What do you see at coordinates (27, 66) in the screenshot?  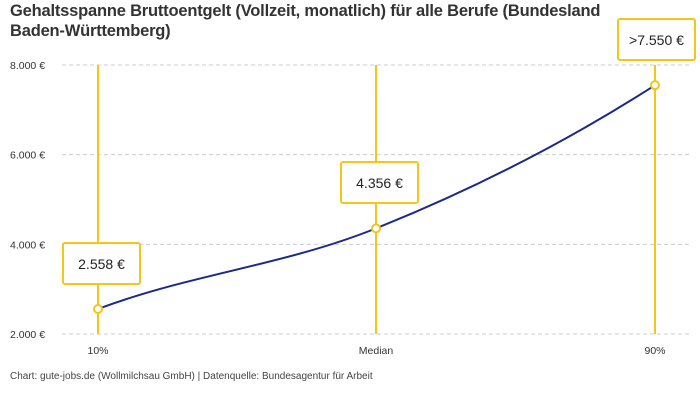 I see `y-tick-label: 8.000 €` at bounding box center [27, 66].